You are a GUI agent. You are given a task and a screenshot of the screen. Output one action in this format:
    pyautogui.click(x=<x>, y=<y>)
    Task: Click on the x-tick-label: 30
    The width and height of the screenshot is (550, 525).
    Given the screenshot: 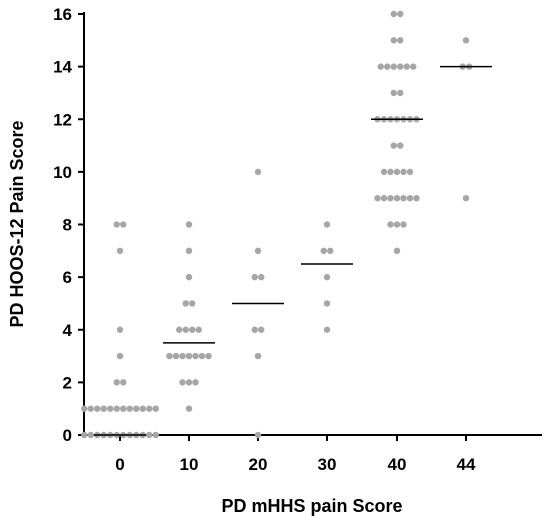 What is the action you would take?
    pyautogui.click(x=327, y=464)
    